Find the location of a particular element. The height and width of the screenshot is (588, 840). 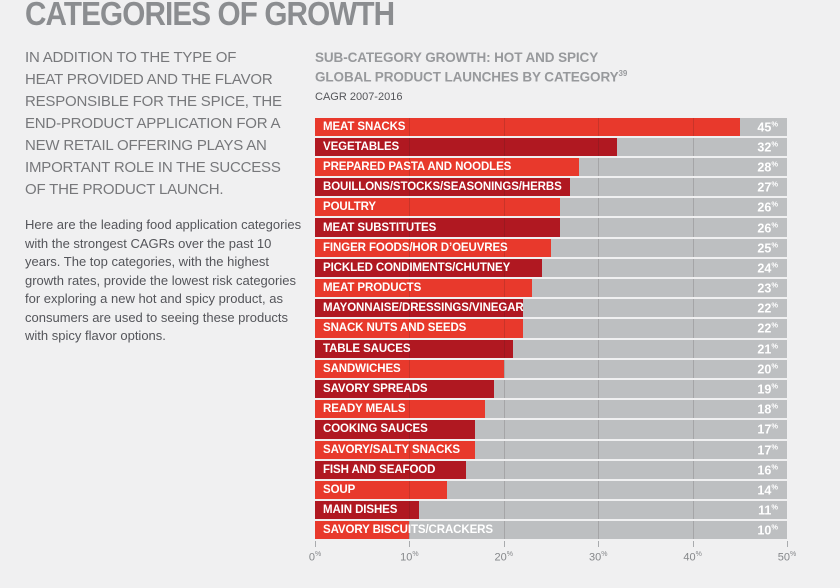

bar-row: BOUILLONS/STOCKS/SEASONINGS/HERBS 27% is located at coordinates (551, 187).